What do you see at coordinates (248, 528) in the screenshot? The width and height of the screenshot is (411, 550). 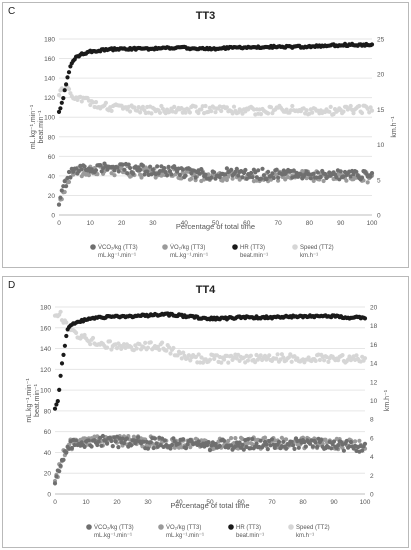 I see `legend-label: HR (TT3)` at bounding box center [248, 528].